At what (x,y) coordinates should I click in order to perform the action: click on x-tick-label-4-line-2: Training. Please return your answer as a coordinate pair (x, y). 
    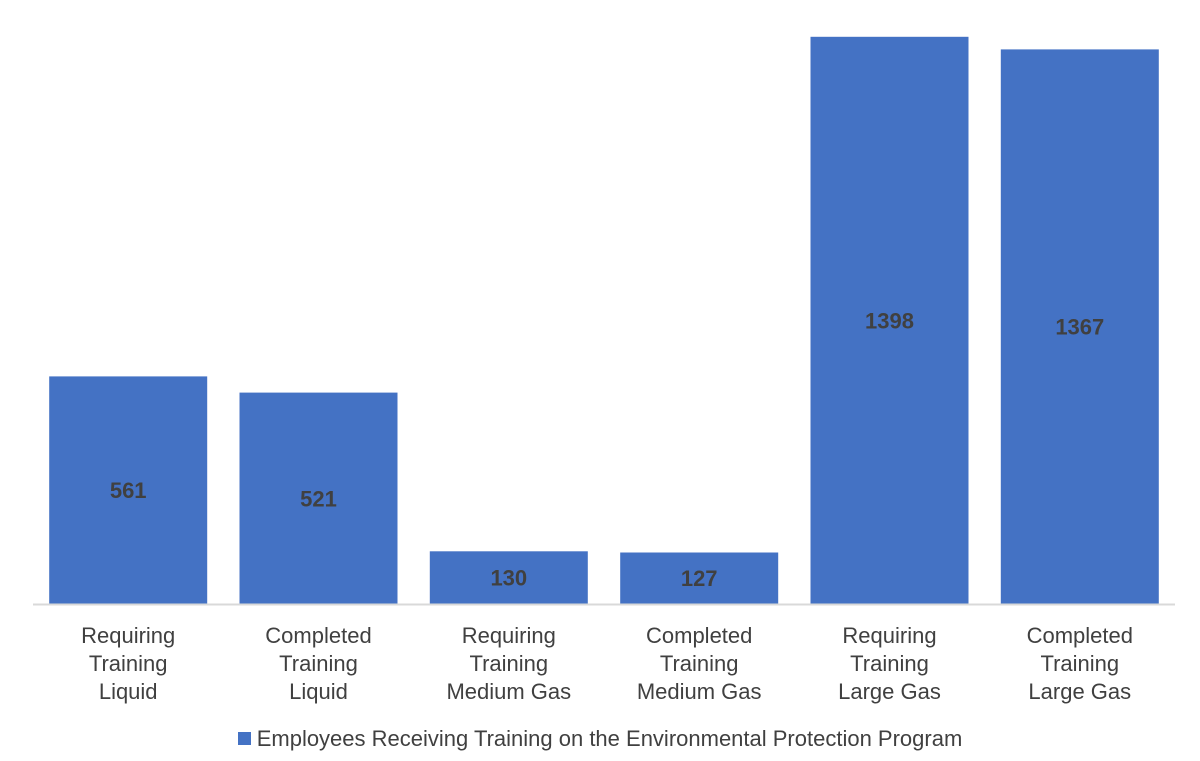
    Looking at the image, I should click on (699, 663).